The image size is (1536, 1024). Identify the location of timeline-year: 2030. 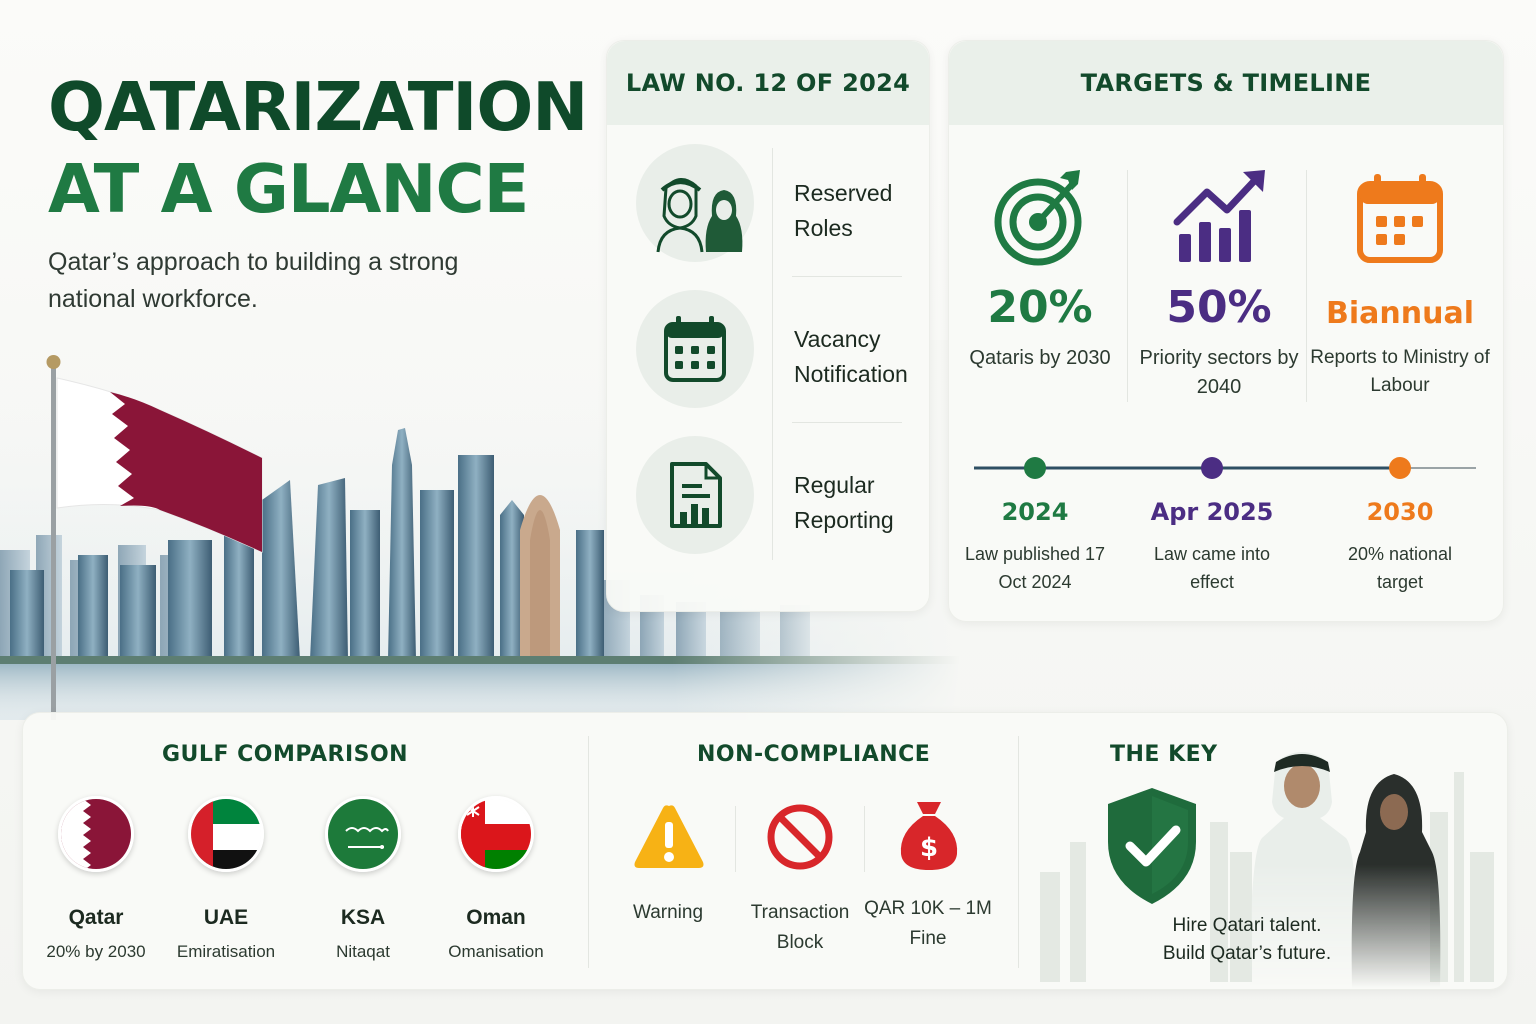
(1400, 512).